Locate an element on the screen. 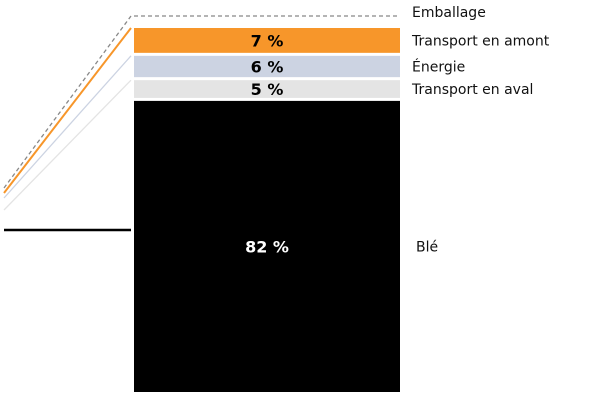 Image resolution: width=595 pixels, height=400 pixels. connector-emballage is located at coordinates (67, 102).